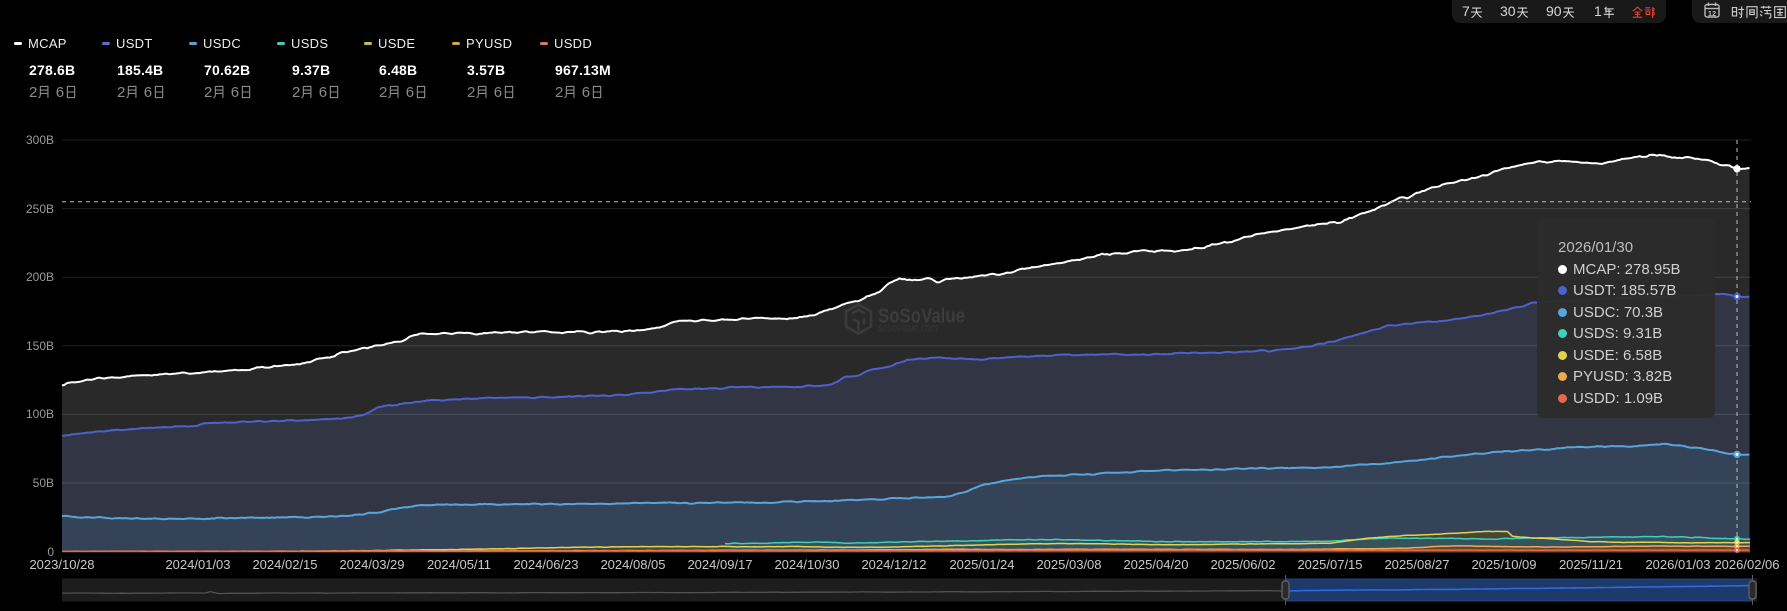  I want to click on svg-text: SoSoValue, so click(921, 317).